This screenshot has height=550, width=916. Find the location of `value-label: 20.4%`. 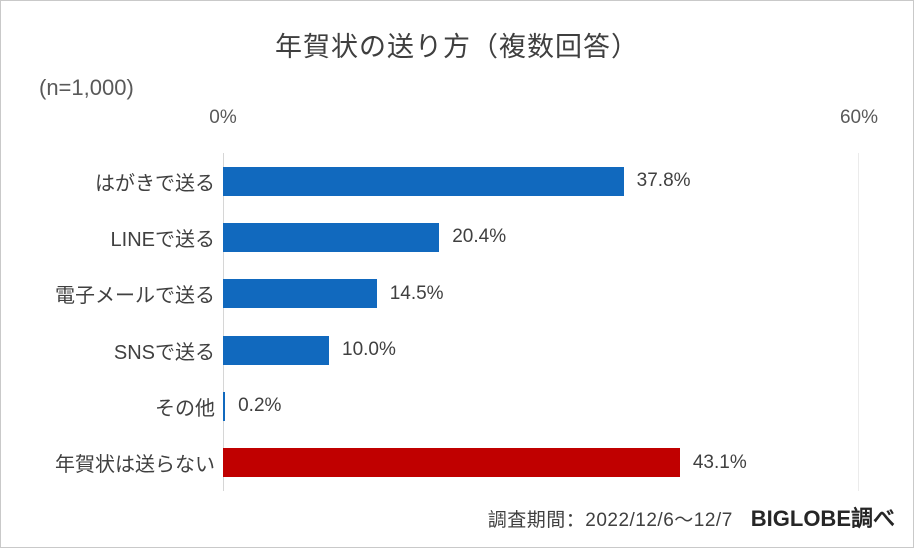

value-label: 20.4% is located at coordinates (479, 237).